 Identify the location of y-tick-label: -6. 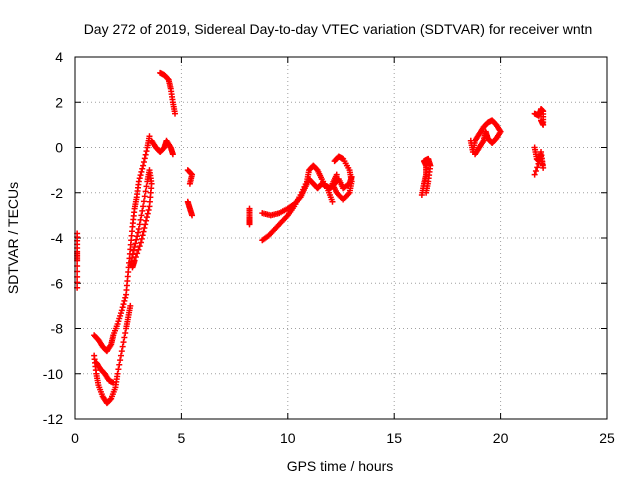
(57, 283).